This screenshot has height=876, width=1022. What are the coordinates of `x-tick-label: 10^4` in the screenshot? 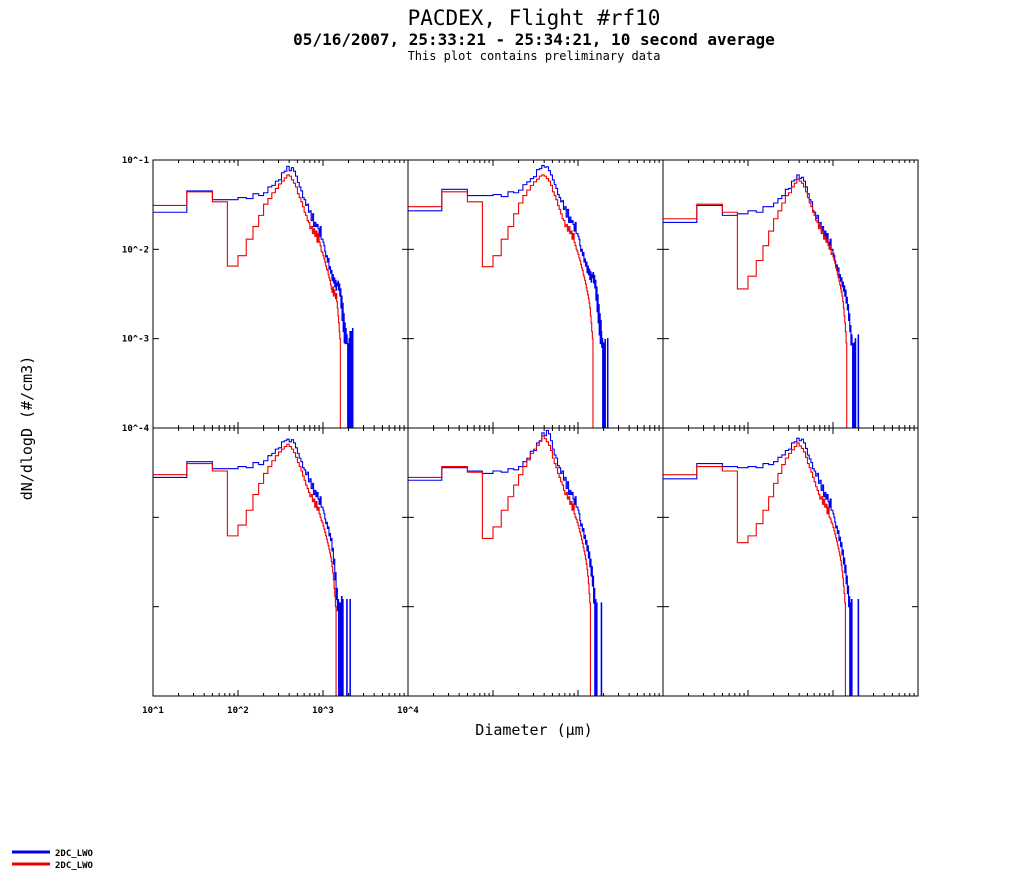 It's located at (408, 711).